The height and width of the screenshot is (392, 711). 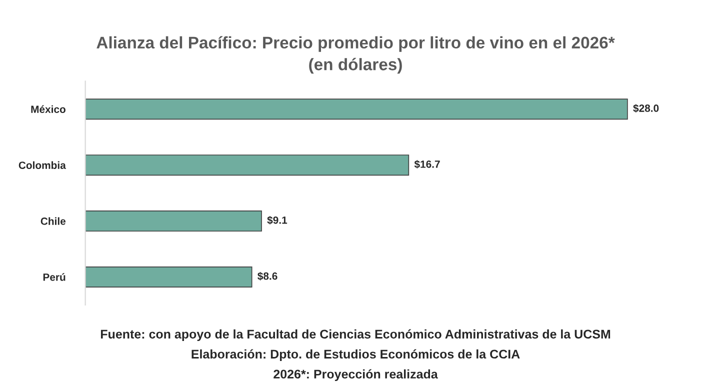 I want to click on chart-title: Alianza del Pacífico: Precio promedio por litro de vino en el 2026* (en dólares), so click(x=355, y=55).